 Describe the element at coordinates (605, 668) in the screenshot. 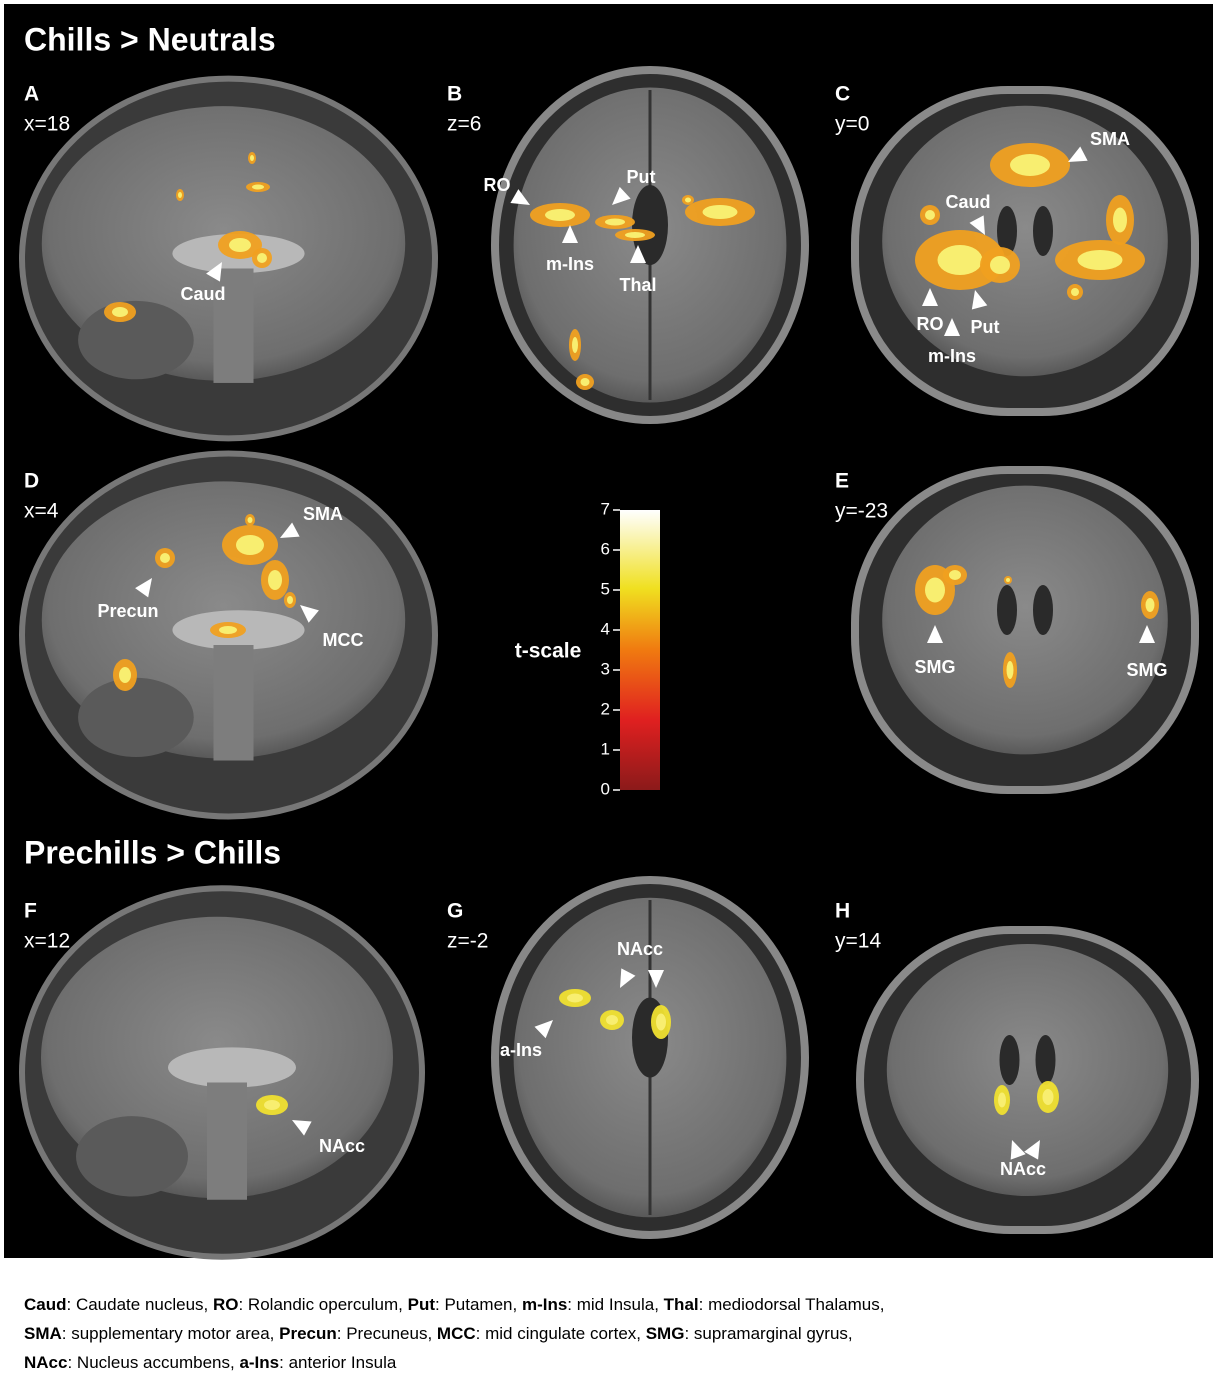

I see `colorbar-tick-label: 3` at that location.